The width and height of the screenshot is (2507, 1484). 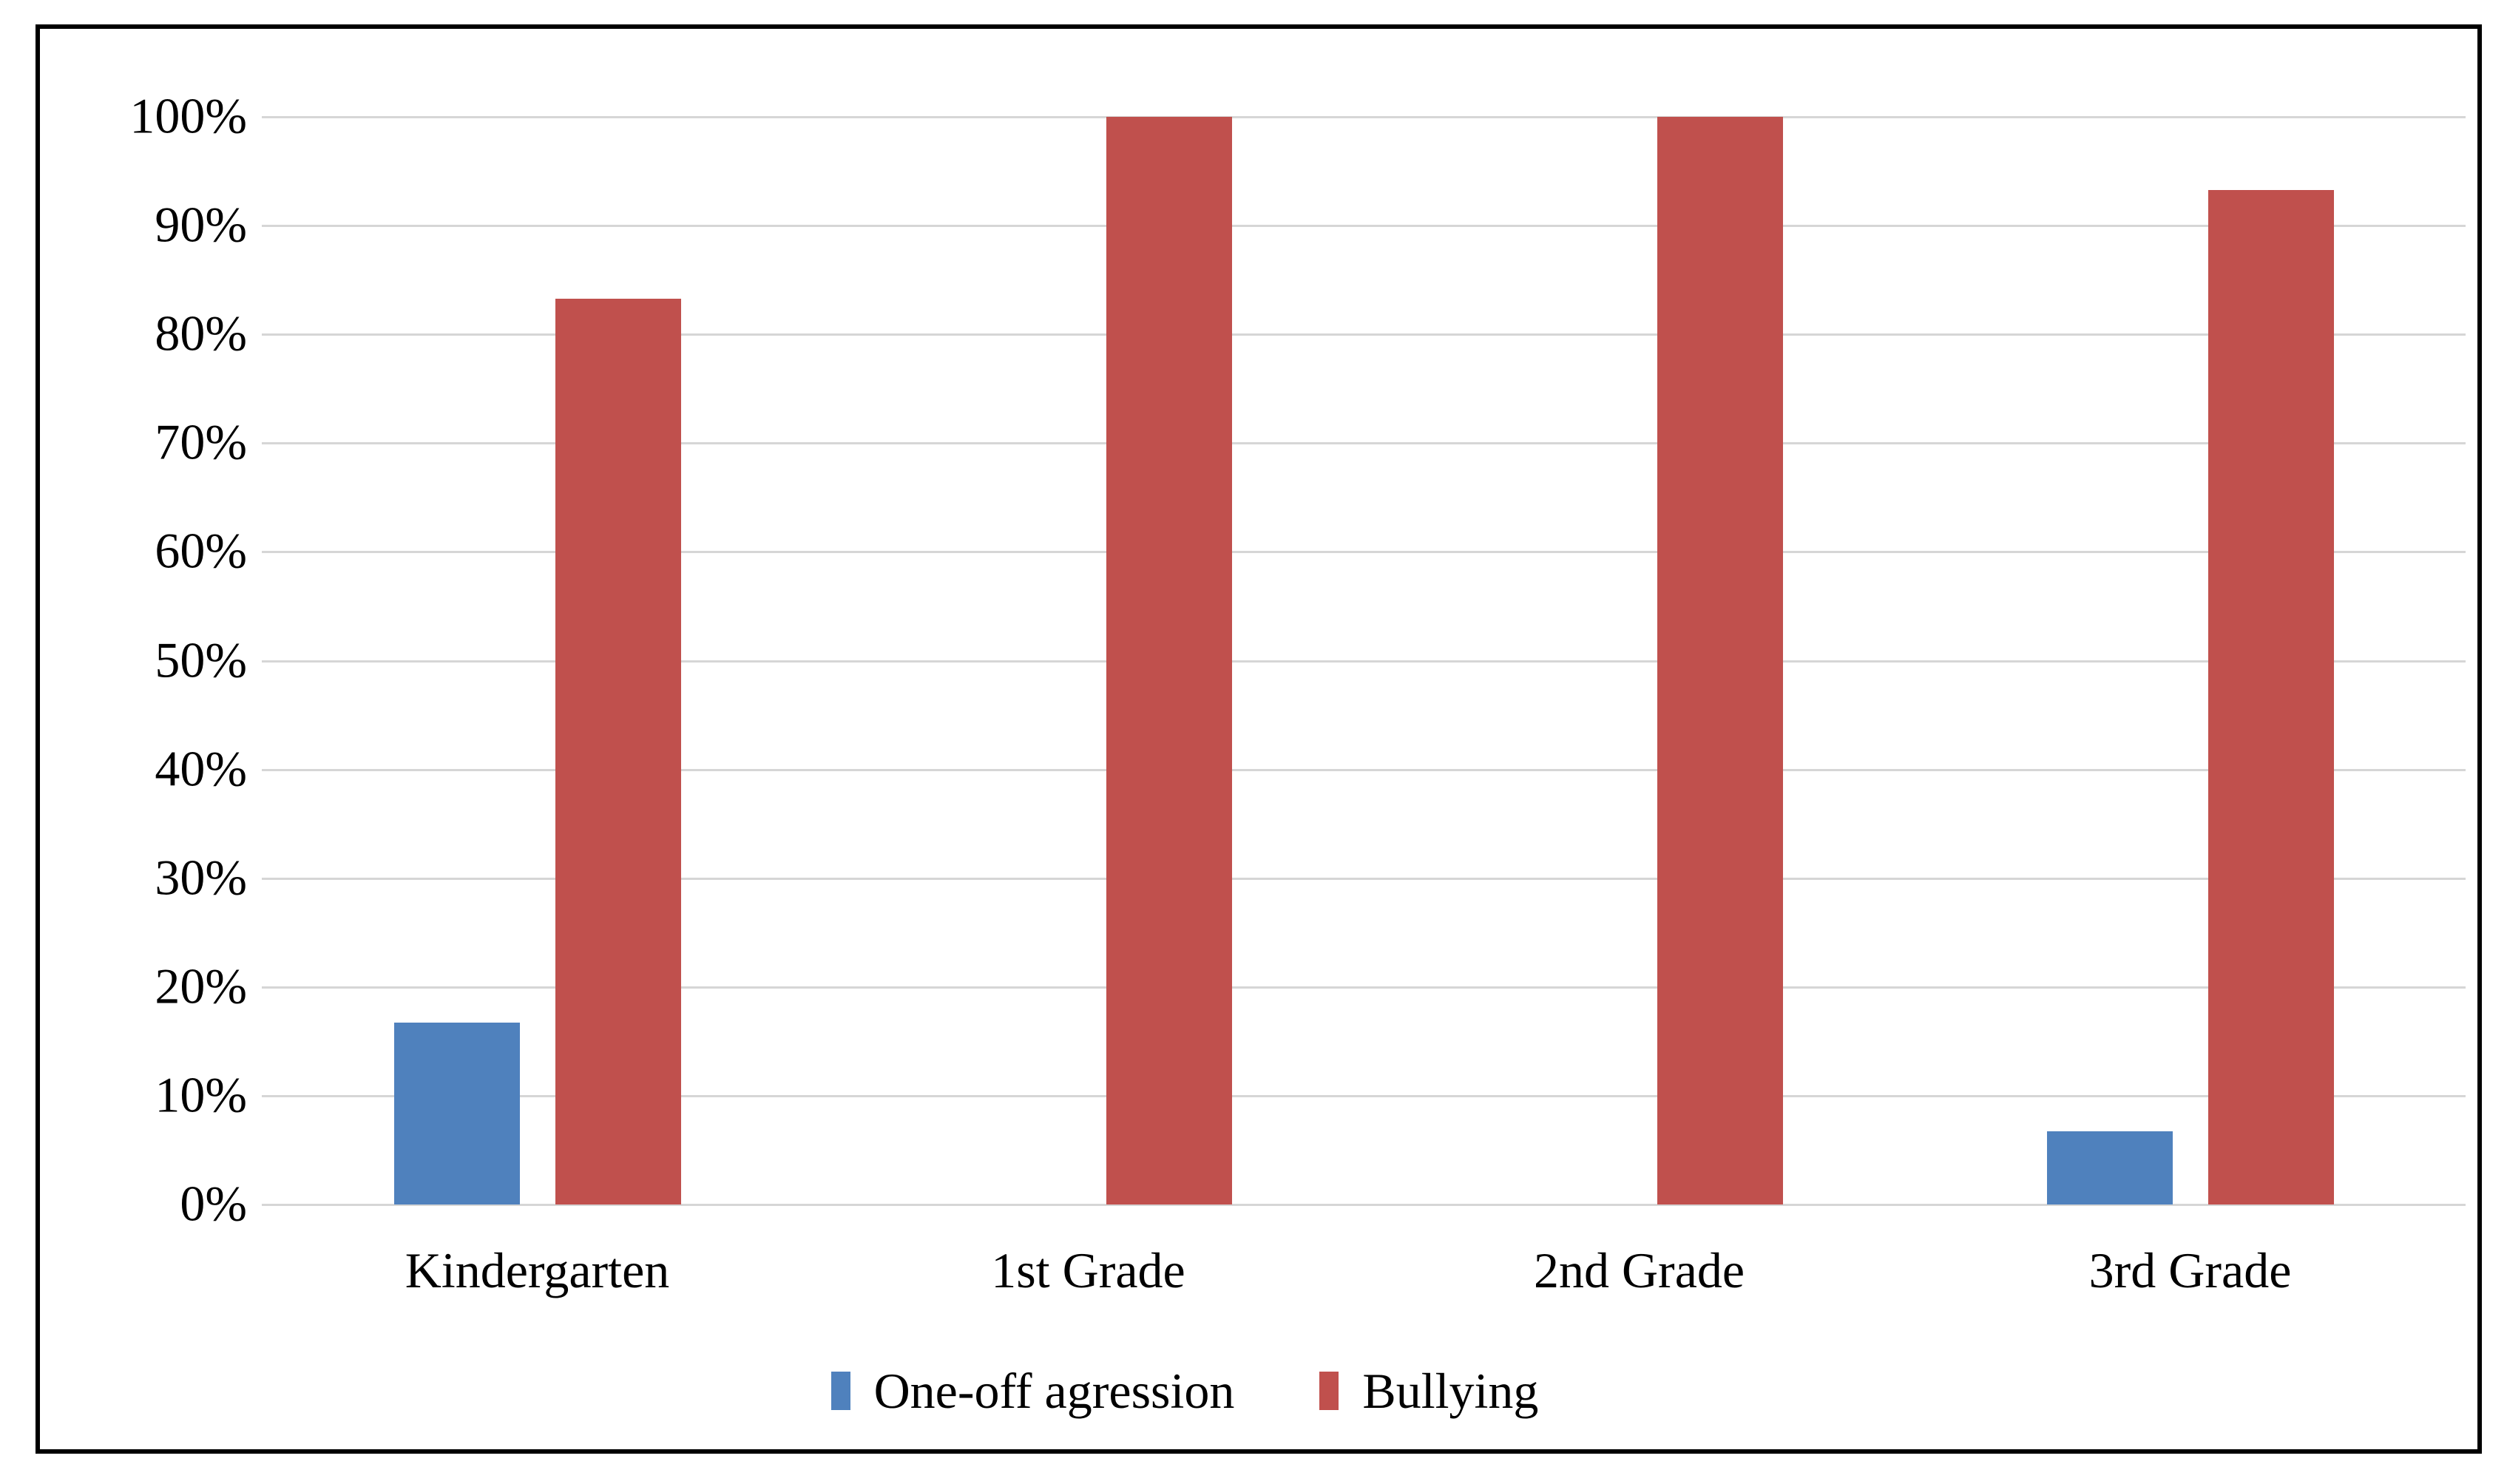 I want to click on y-tick-label: 40%, so click(x=201, y=768).